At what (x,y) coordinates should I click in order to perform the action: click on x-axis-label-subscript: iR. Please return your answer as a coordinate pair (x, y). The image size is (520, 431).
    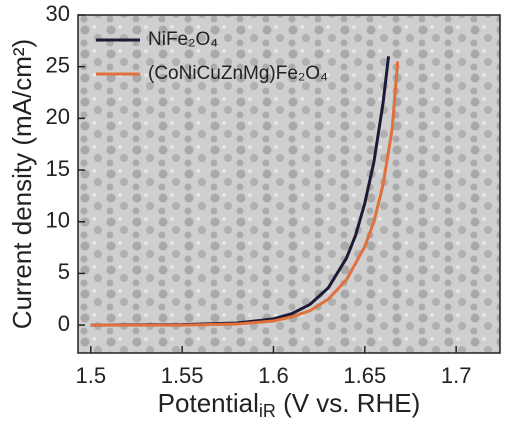
    Looking at the image, I should click on (267, 411).